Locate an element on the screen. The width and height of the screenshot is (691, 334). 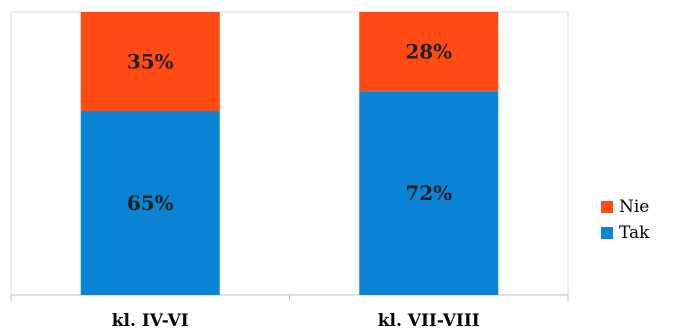
legend-item-nie: Nie is located at coordinates (625, 207).